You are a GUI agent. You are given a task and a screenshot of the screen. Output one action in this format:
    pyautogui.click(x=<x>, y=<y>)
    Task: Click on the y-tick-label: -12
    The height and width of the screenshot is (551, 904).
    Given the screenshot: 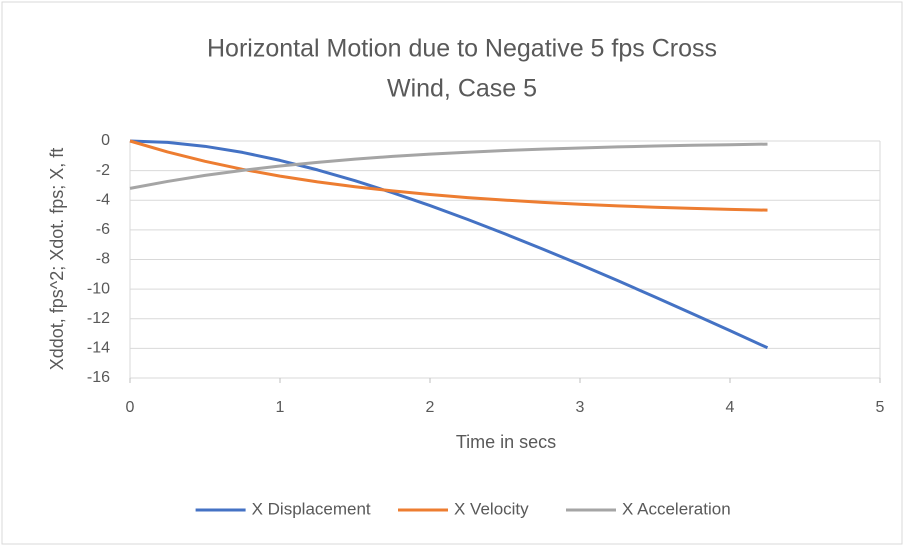 What is the action you would take?
    pyautogui.click(x=98, y=318)
    